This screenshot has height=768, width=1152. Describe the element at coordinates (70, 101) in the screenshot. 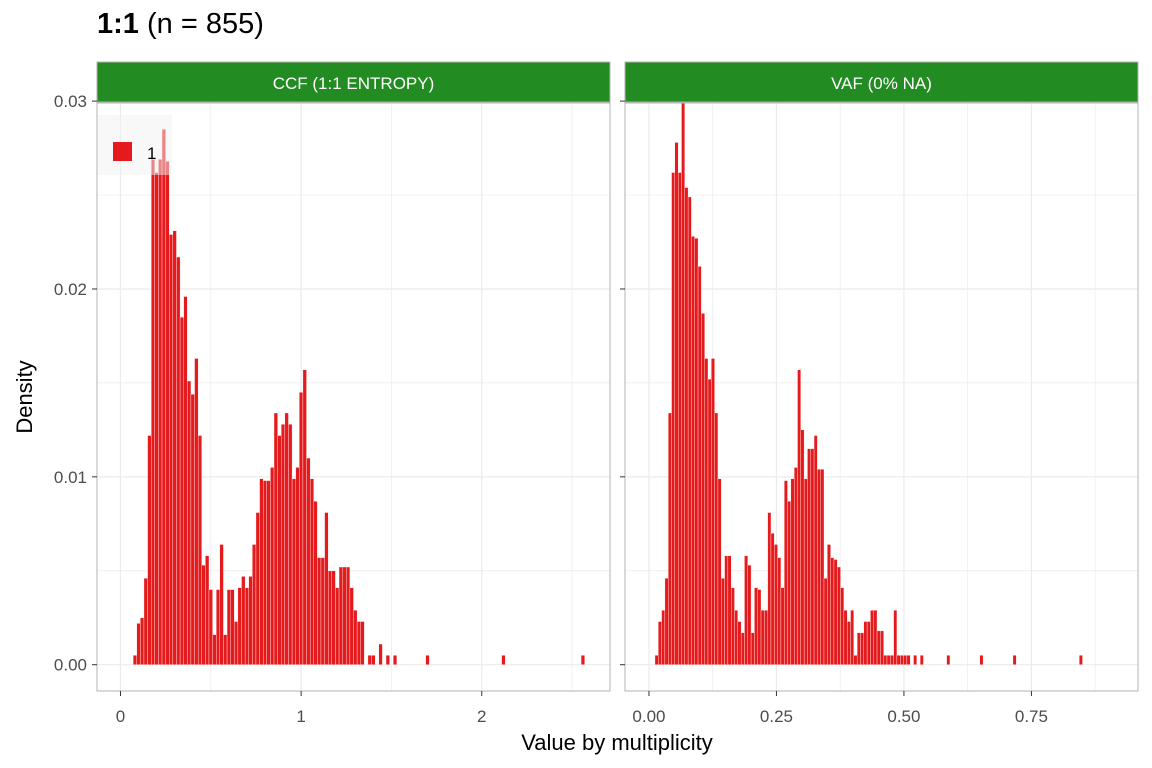

I see `y-tick-label: 0.03` at that location.